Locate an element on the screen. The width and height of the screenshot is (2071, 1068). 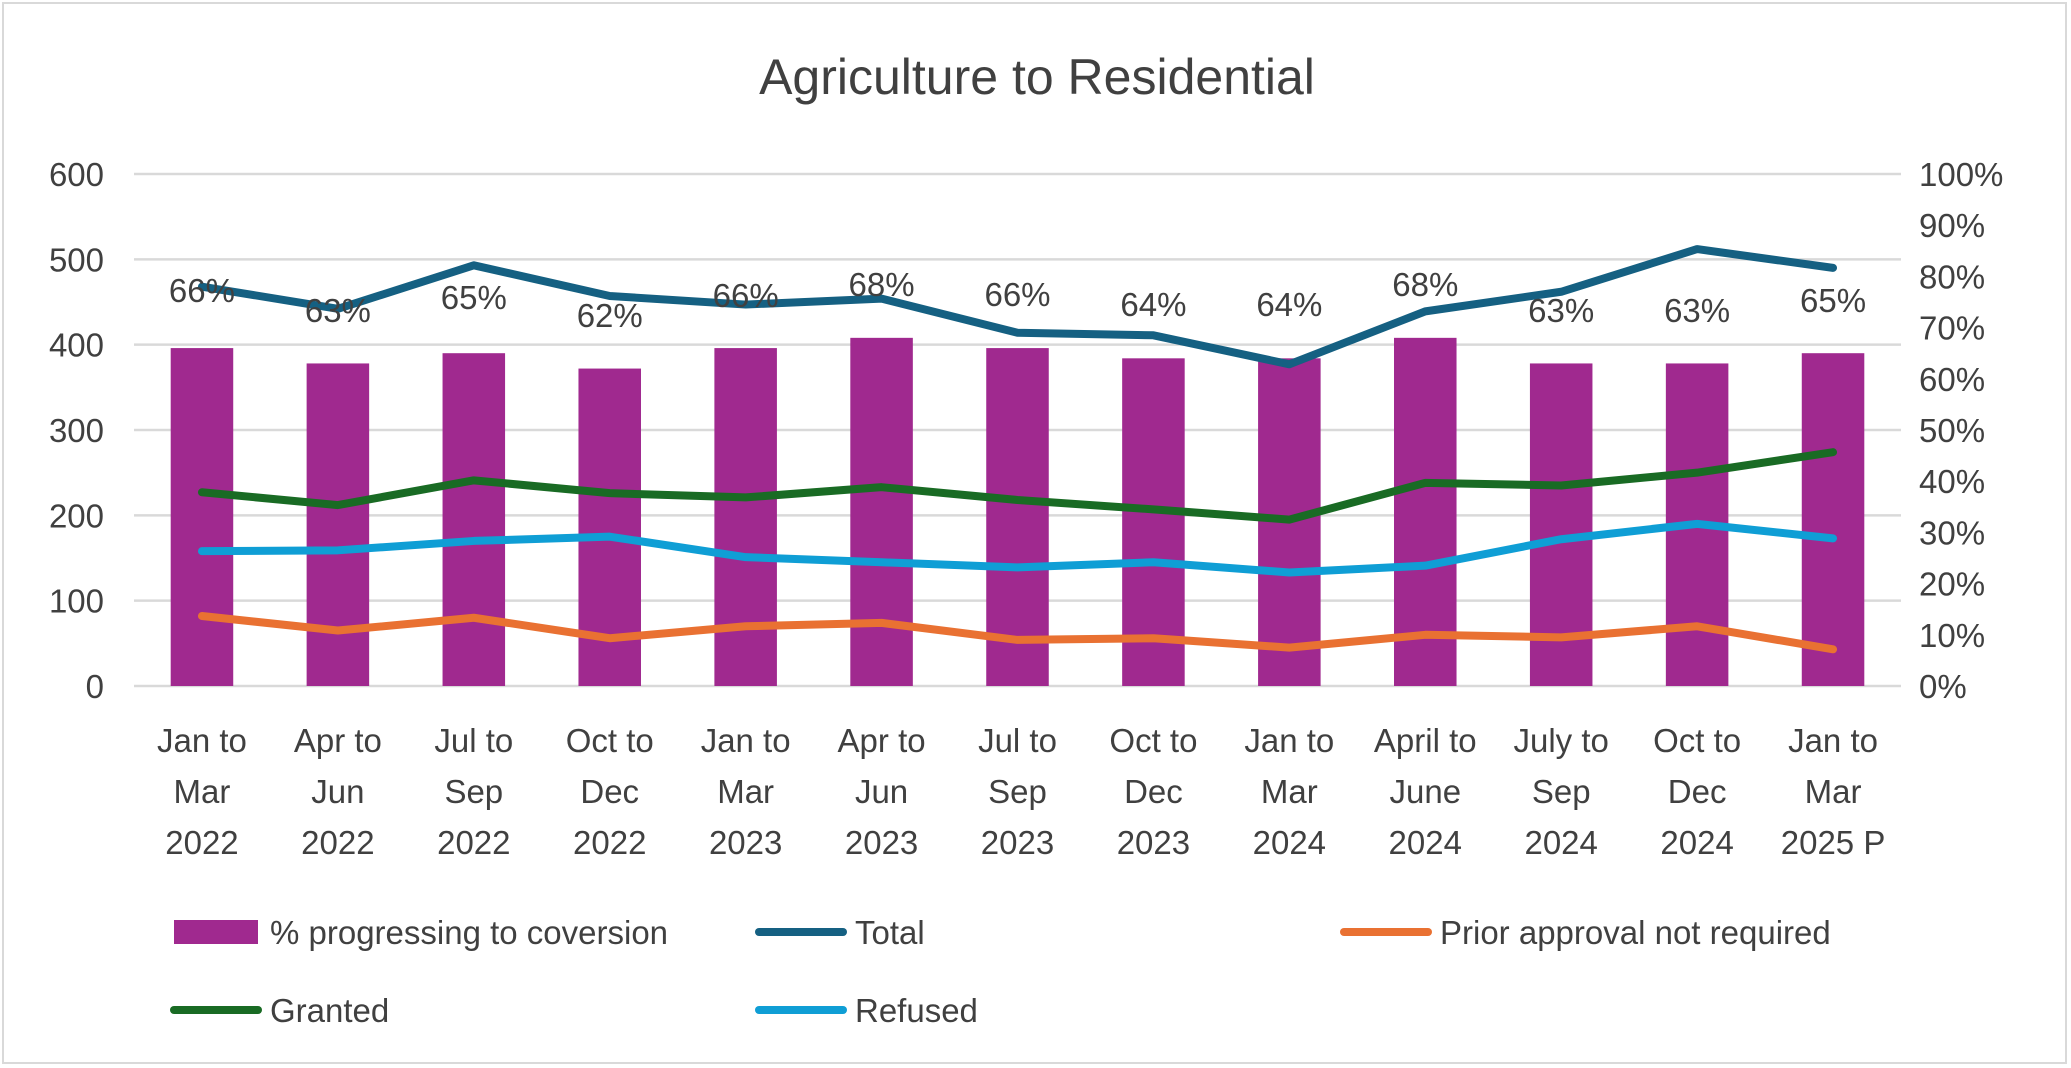
legend-label: Granted is located at coordinates (329, 1010).